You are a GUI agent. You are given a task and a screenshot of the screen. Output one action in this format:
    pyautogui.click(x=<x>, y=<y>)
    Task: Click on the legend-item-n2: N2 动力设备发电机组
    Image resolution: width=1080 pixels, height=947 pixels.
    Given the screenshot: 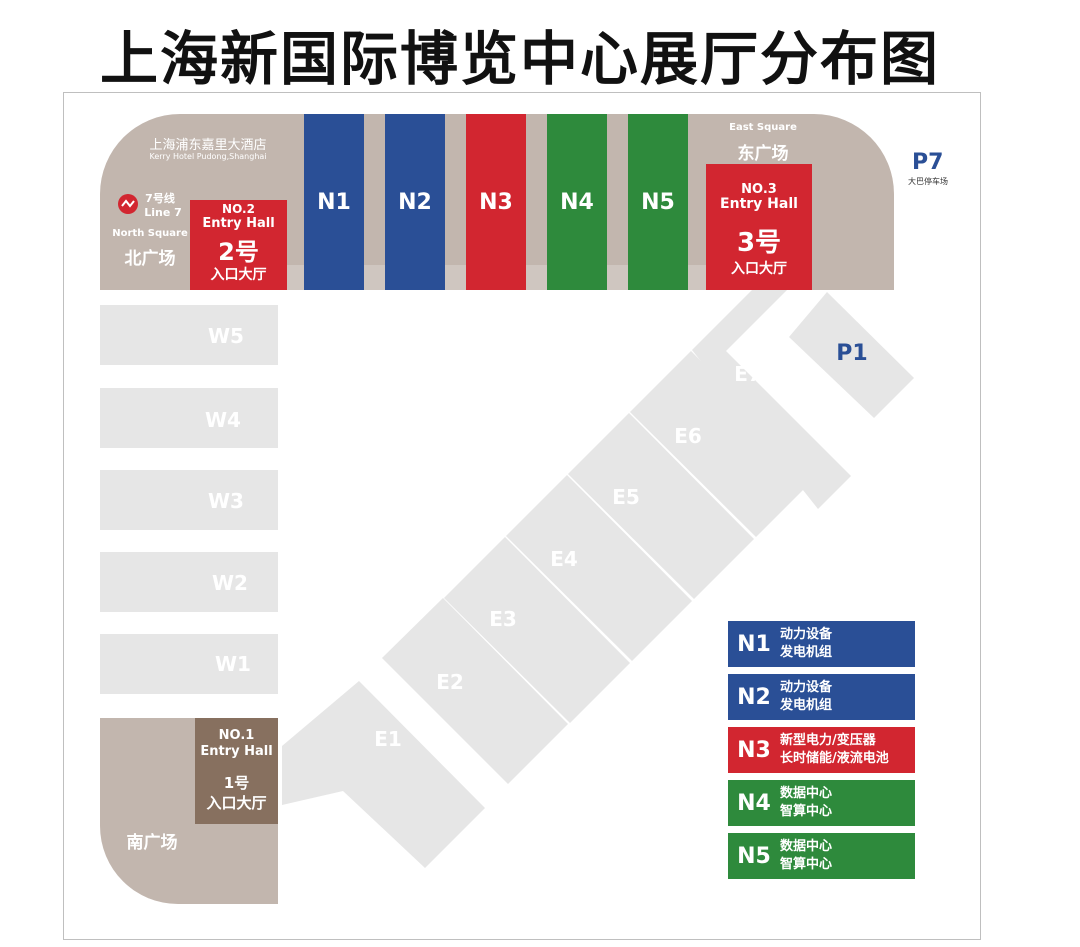 What is the action you would take?
    pyautogui.click(x=821, y=697)
    